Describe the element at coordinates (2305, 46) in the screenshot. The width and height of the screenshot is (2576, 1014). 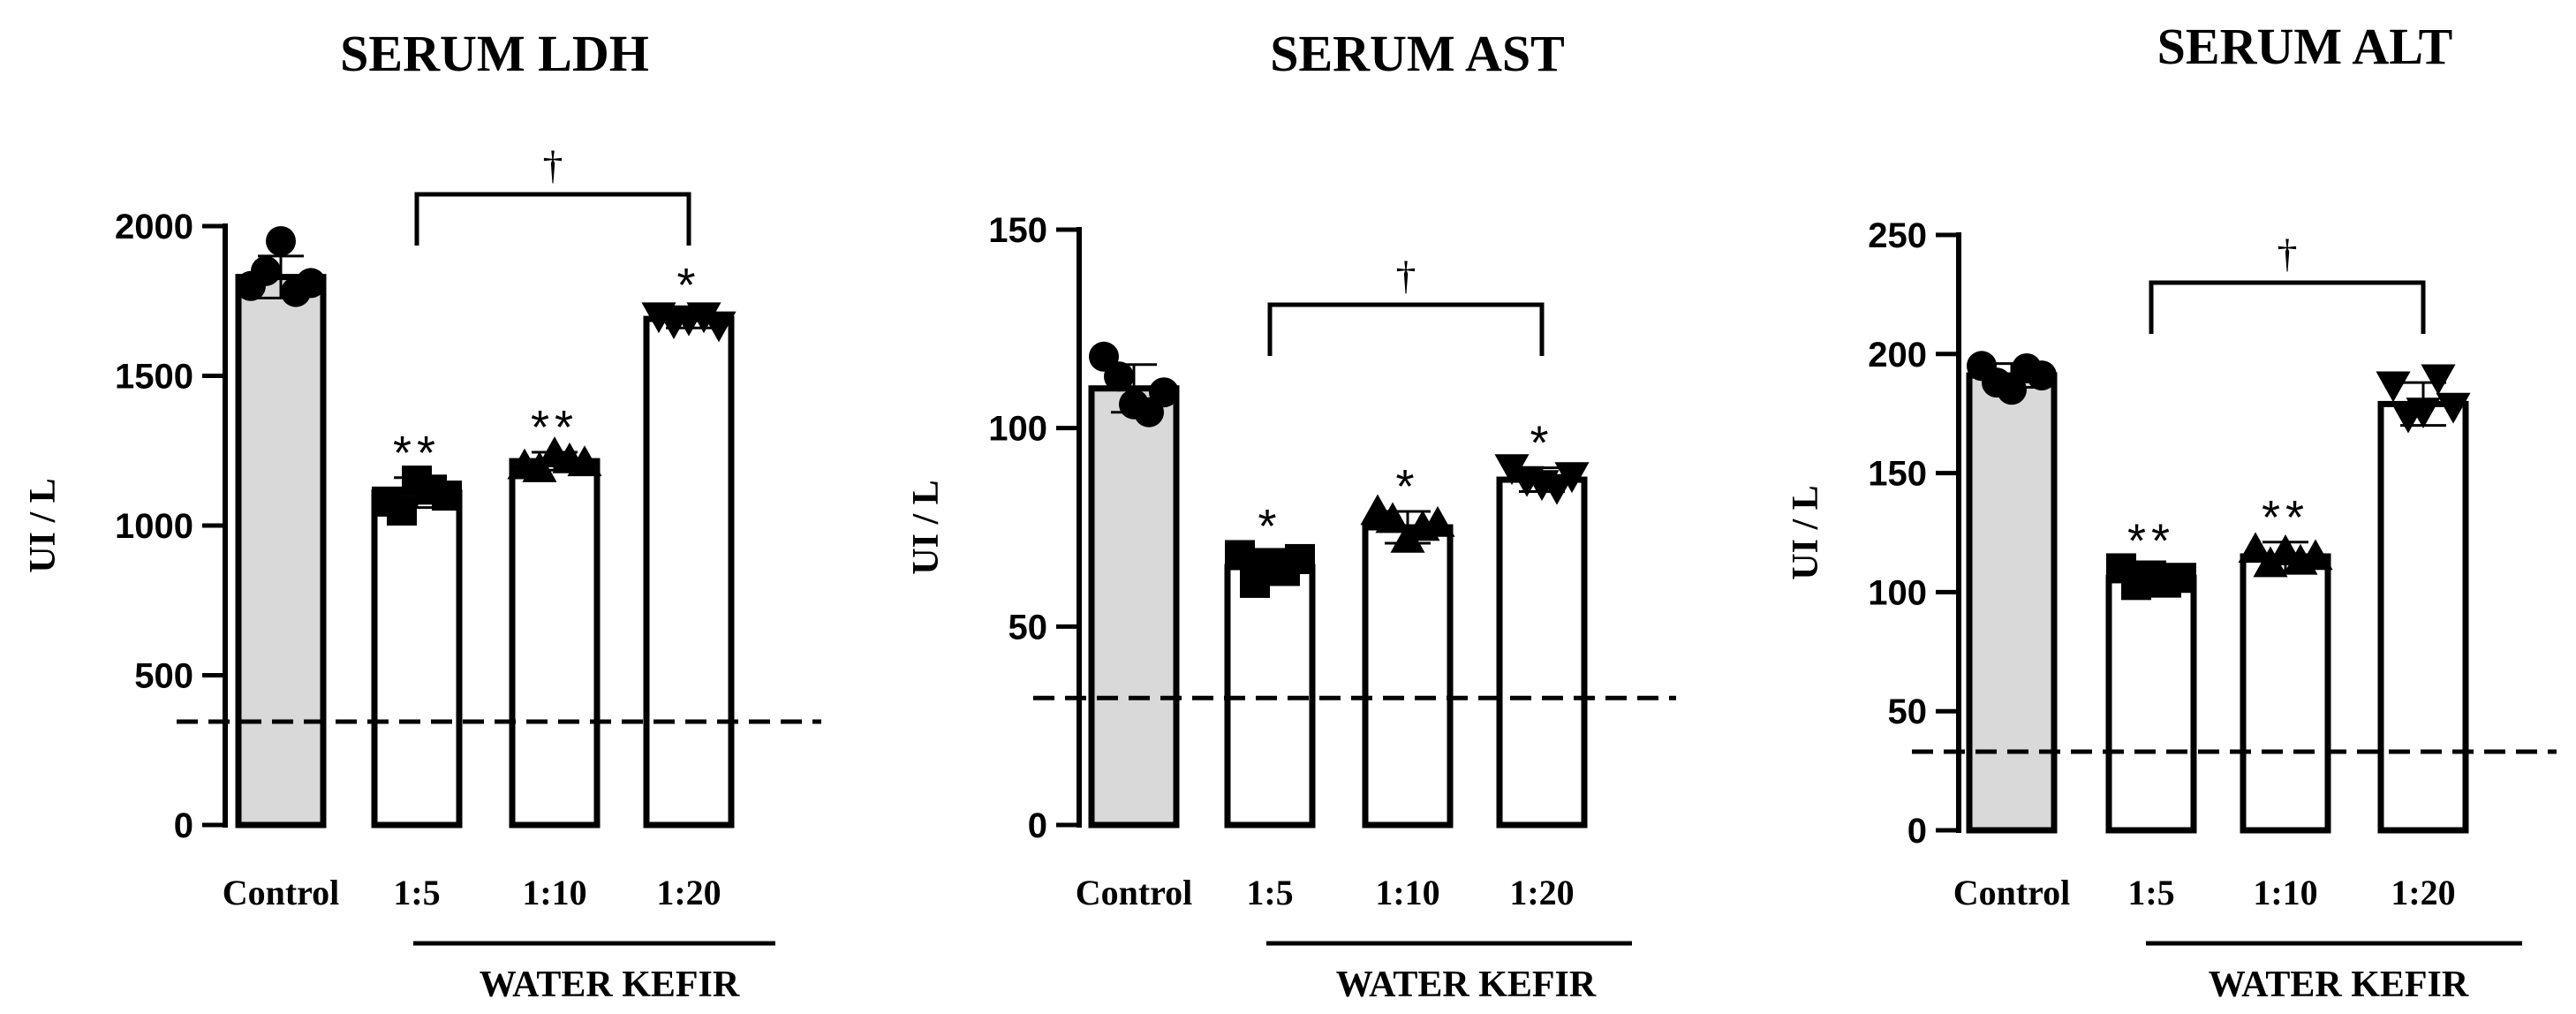
I see `chart-title: SERUM ALT` at that location.